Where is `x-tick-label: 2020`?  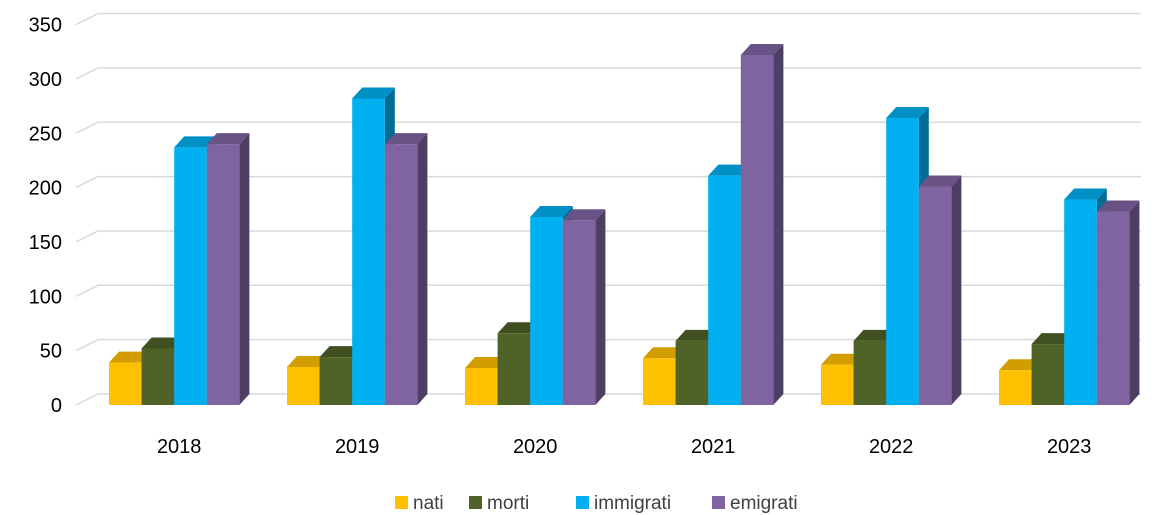
x-tick-label: 2020 is located at coordinates (535, 447).